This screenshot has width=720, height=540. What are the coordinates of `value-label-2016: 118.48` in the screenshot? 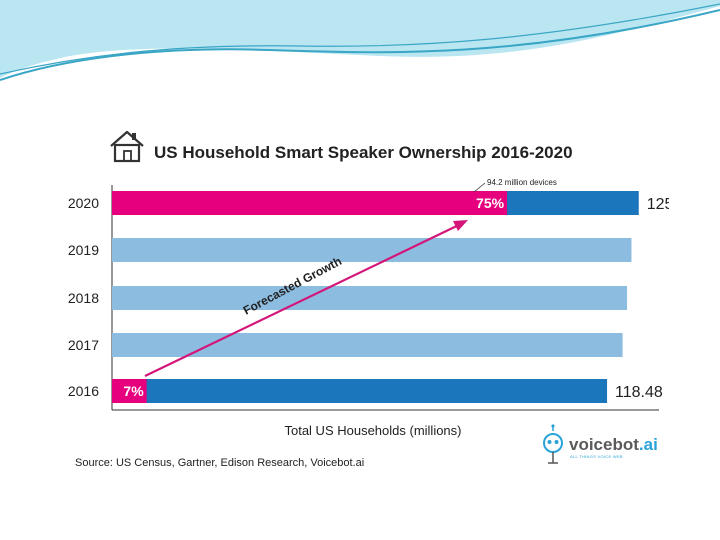 It's located at (639, 392).